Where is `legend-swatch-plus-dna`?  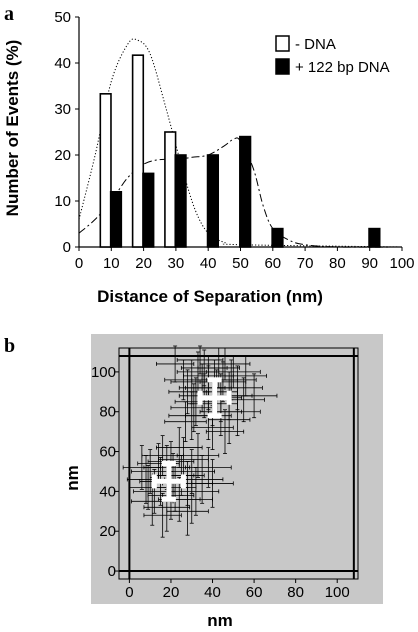
legend-swatch-plus-dna is located at coordinates (282, 66).